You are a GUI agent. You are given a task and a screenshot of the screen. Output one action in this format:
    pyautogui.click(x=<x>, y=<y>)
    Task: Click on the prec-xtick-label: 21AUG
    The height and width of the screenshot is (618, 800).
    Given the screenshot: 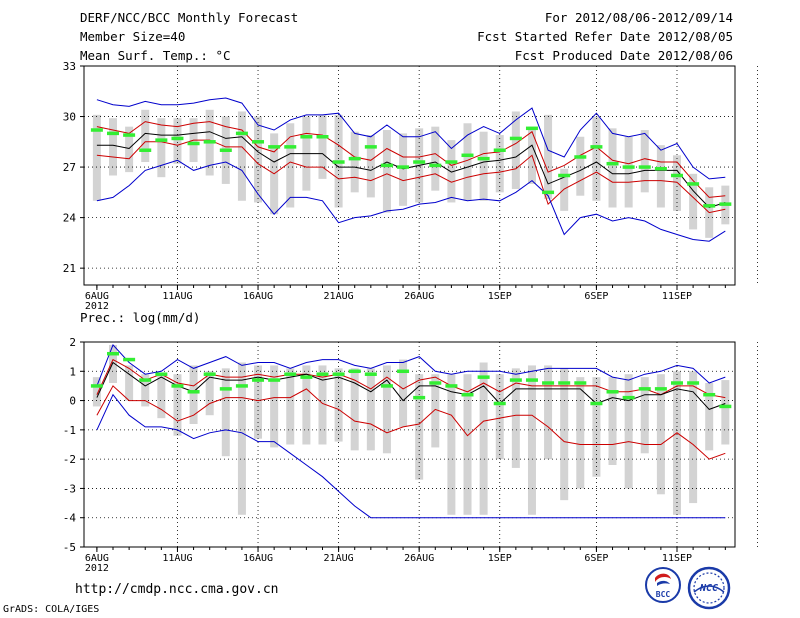 What is the action you would take?
    pyautogui.click(x=339, y=558)
    